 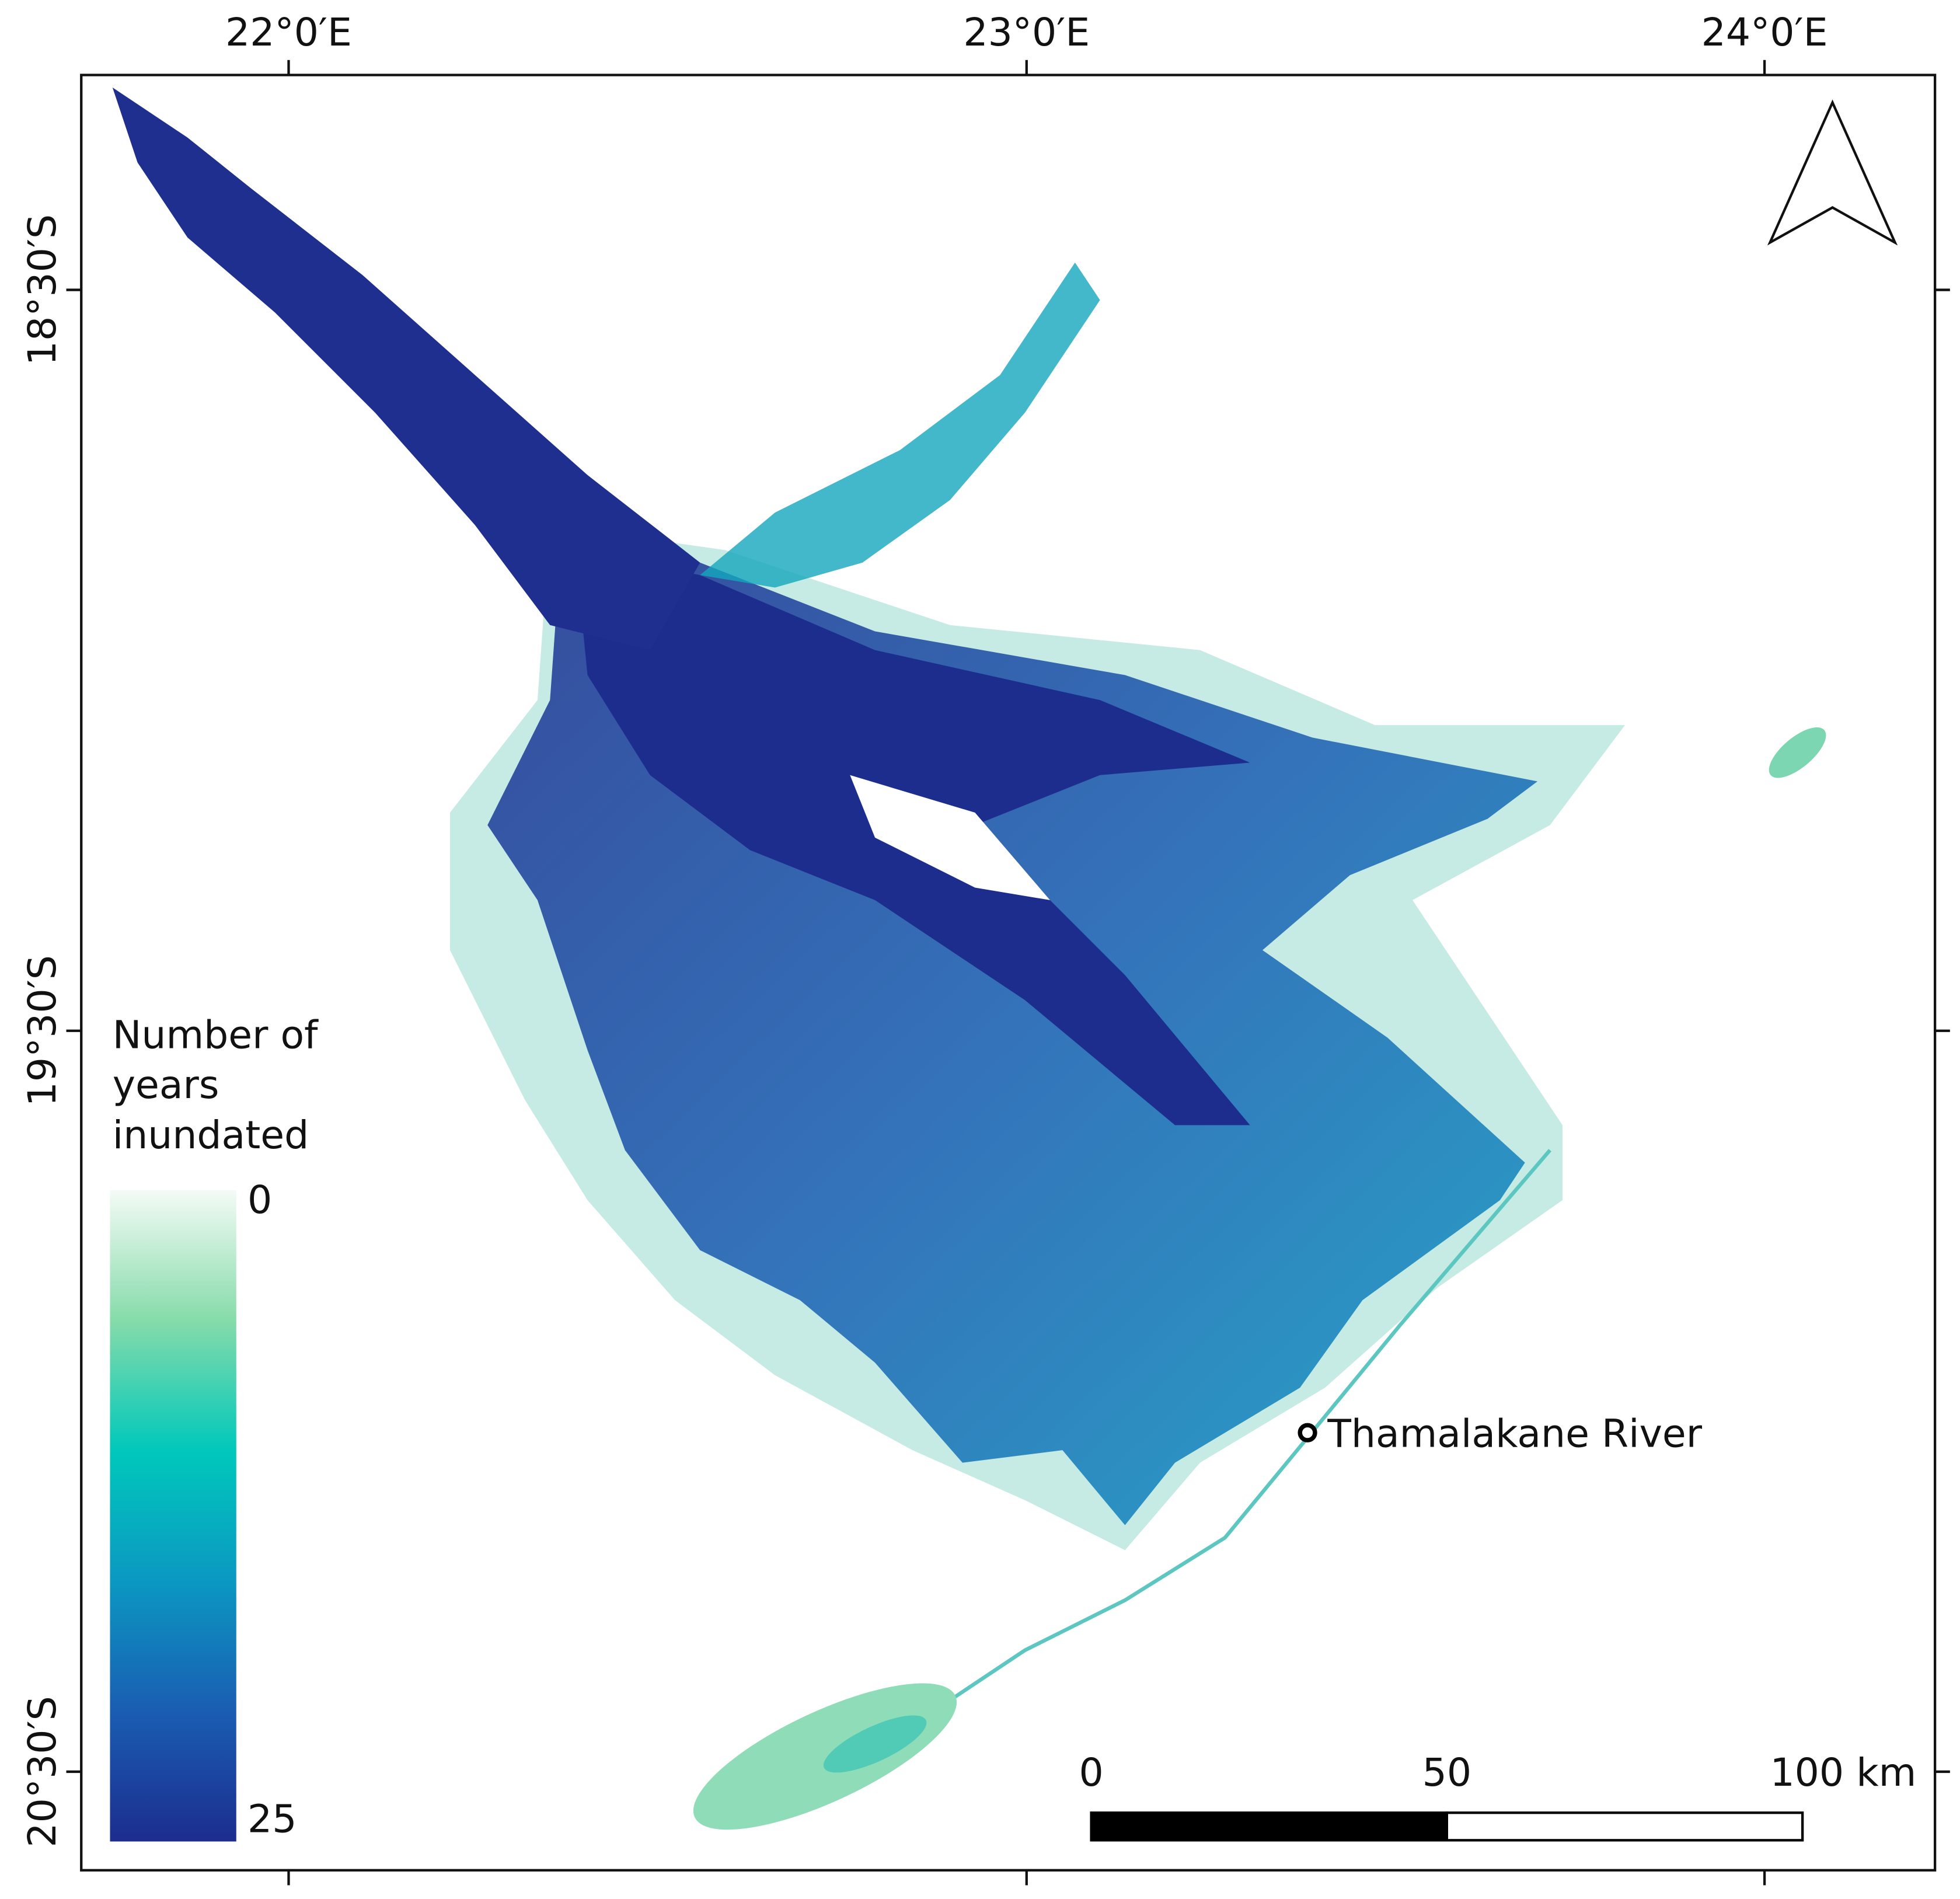 I want to click on legend-title: Number of, so click(x=216, y=1035).